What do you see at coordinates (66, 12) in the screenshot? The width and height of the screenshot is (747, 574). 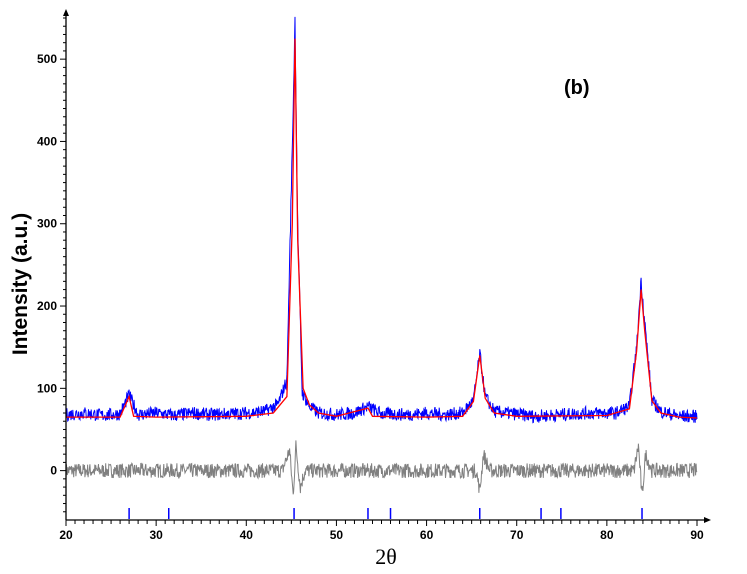 I see `y-axis-arrow-icon` at bounding box center [66, 12].